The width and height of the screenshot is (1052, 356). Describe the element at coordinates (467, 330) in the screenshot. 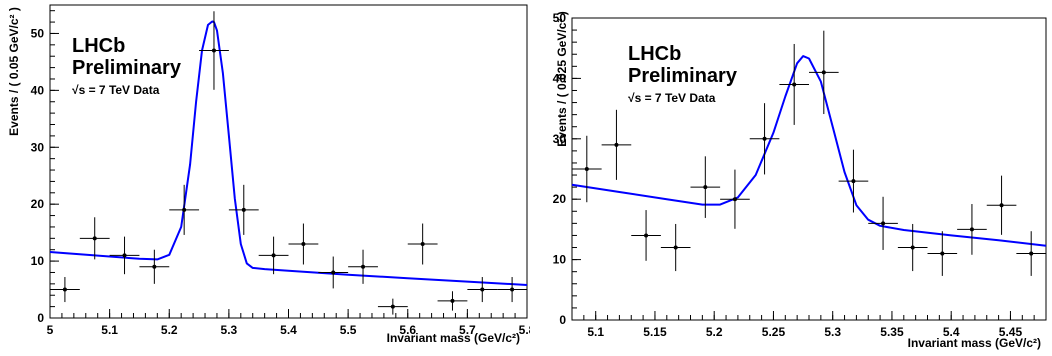

I see `x-tick-label: 5.7` at that location.